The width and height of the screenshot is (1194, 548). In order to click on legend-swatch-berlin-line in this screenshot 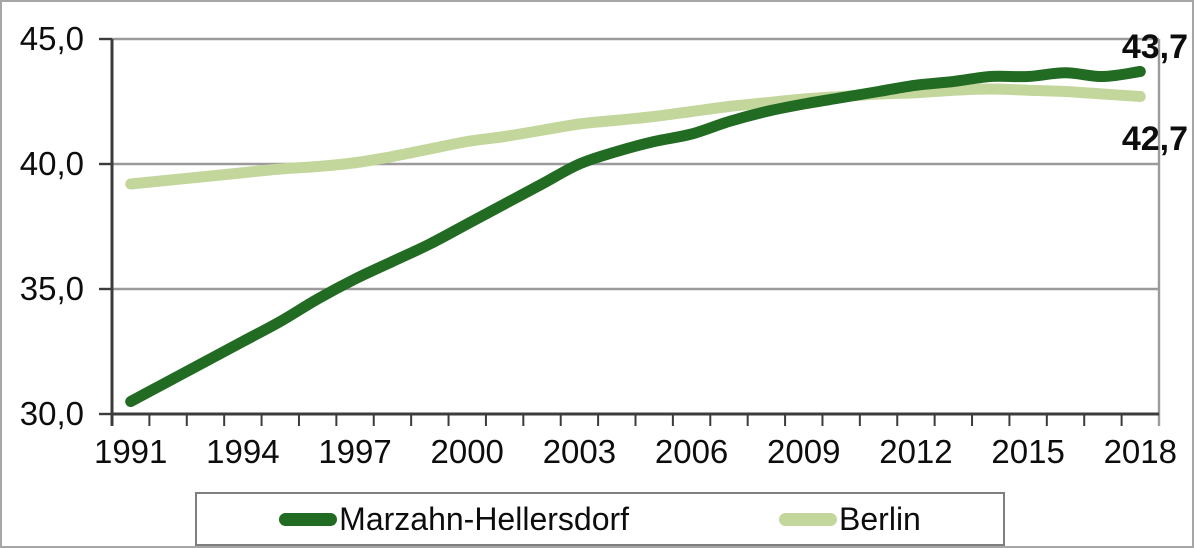, I will do `click(808, 519)`.